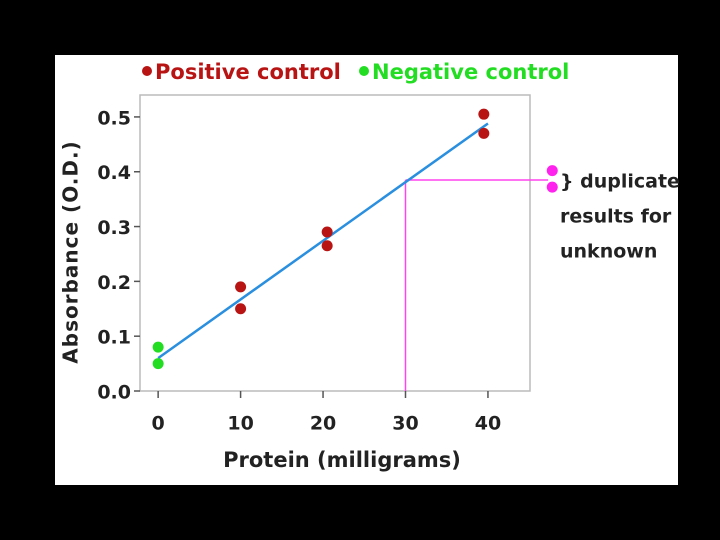  I want to click on legend-label: Negative control, so click(470, 72).